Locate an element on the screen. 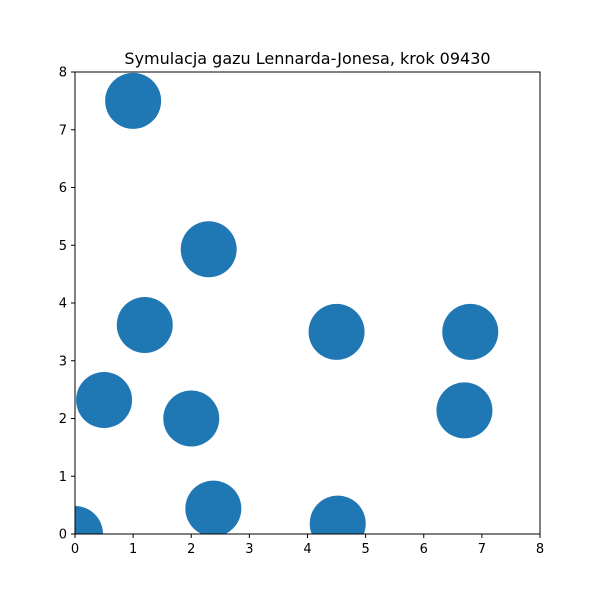 This screenshot has height=600, width=600. y-tick-label: 1 is located at coordinates (63, 477).